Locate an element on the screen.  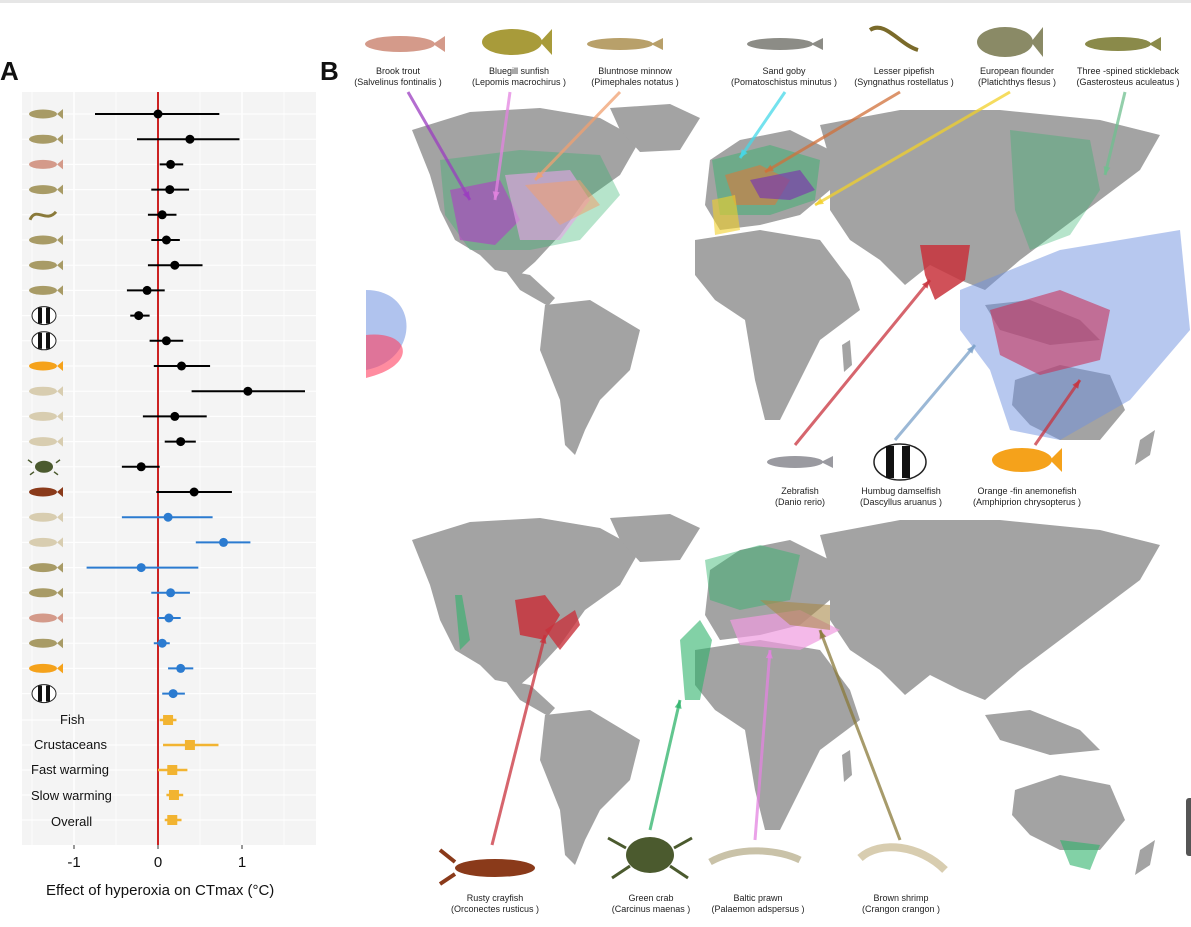
arrow-anemonefish is located at coordinates (1057, 412).